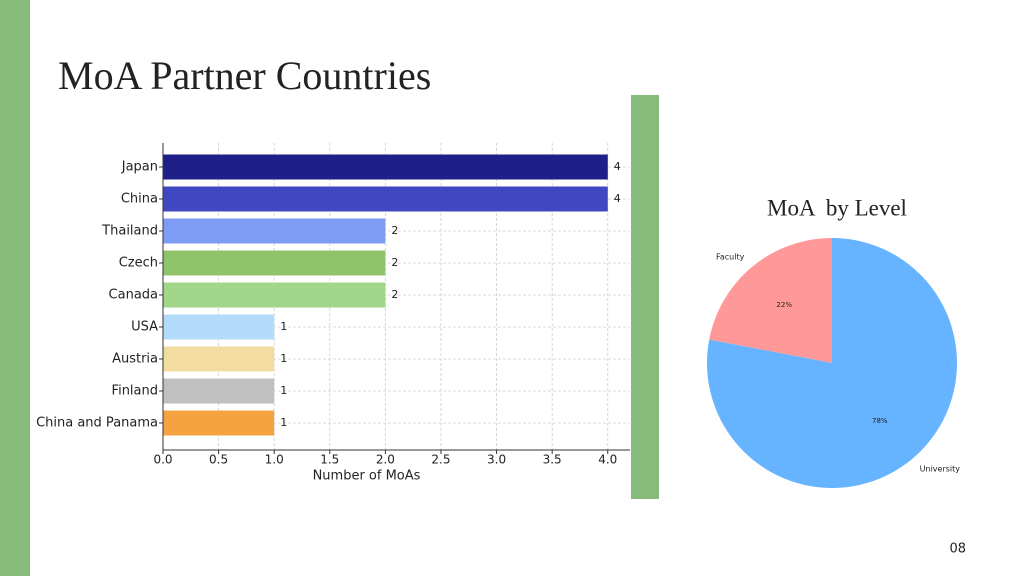 This screenshot has width=1024, height=576. I want to click on x-tick-label: 3.0, so click(496, 460).